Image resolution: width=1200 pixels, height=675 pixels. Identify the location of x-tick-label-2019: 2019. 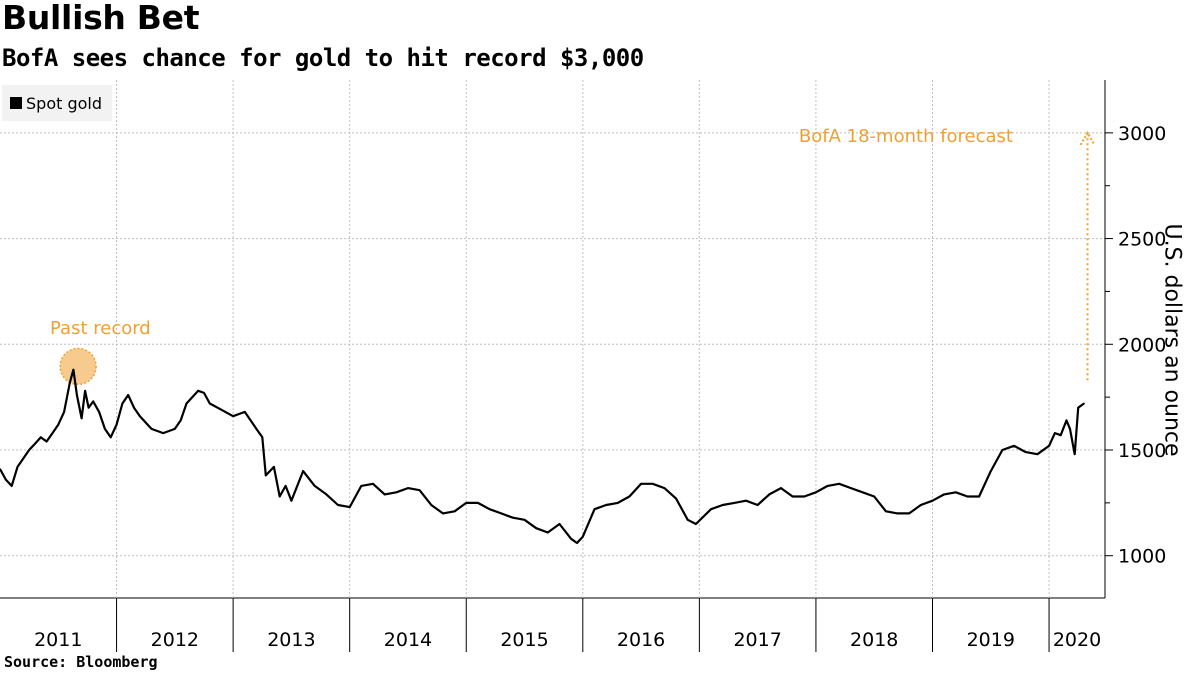
(991, 640).